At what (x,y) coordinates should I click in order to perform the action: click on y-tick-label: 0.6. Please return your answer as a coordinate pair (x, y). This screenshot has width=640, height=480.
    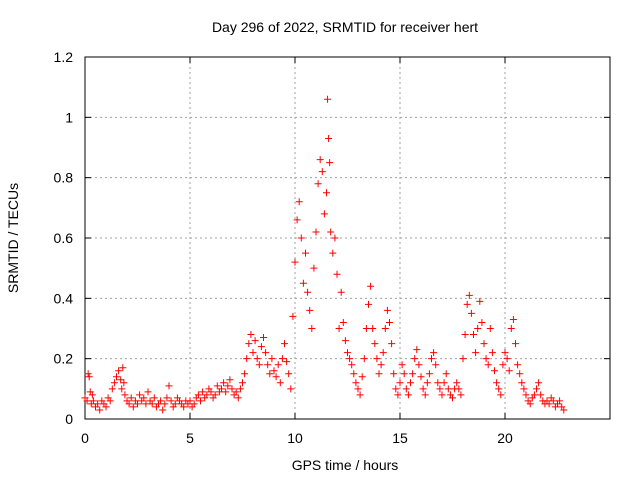
    Looking at the image, I should click on (64, 238).